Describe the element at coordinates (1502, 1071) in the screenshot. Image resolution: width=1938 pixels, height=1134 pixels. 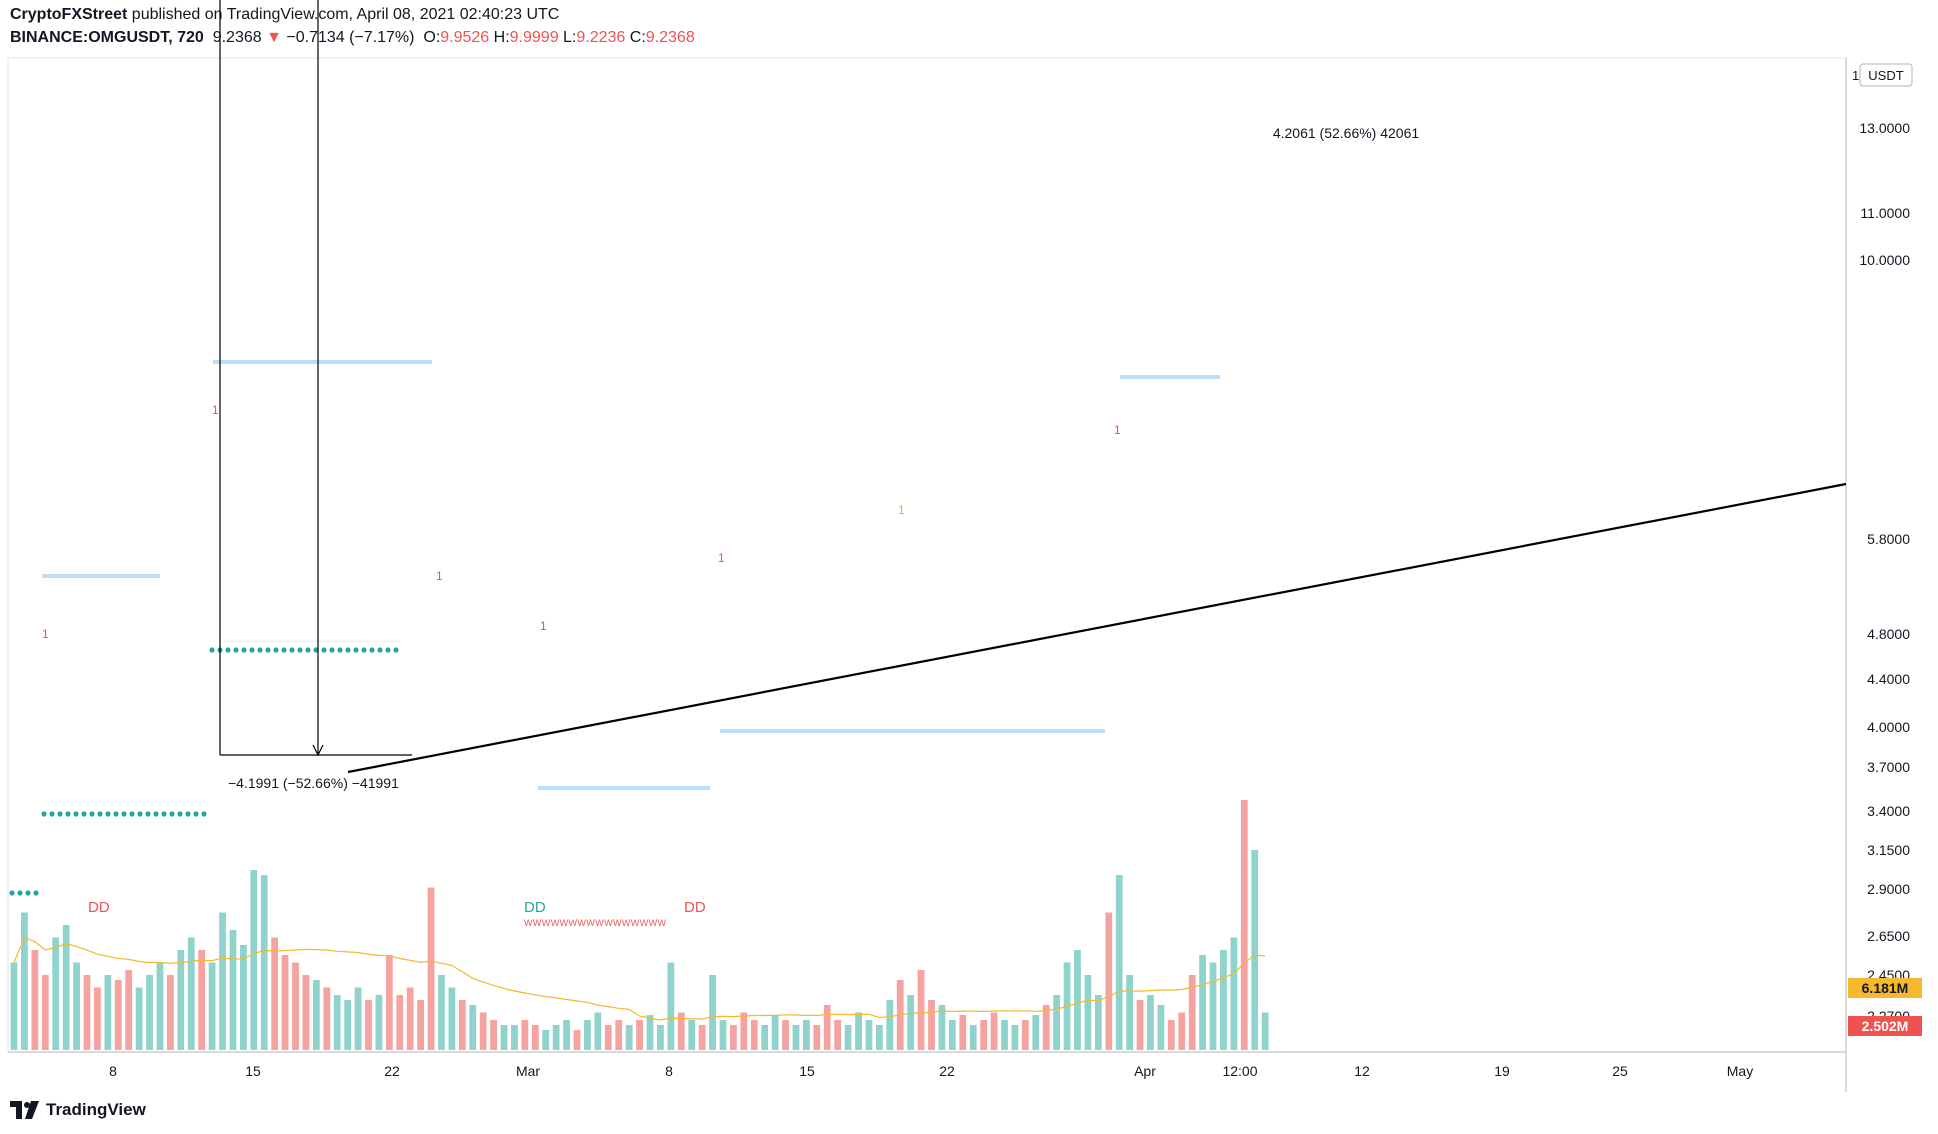
I see `x-tick-label: 19` at that location.